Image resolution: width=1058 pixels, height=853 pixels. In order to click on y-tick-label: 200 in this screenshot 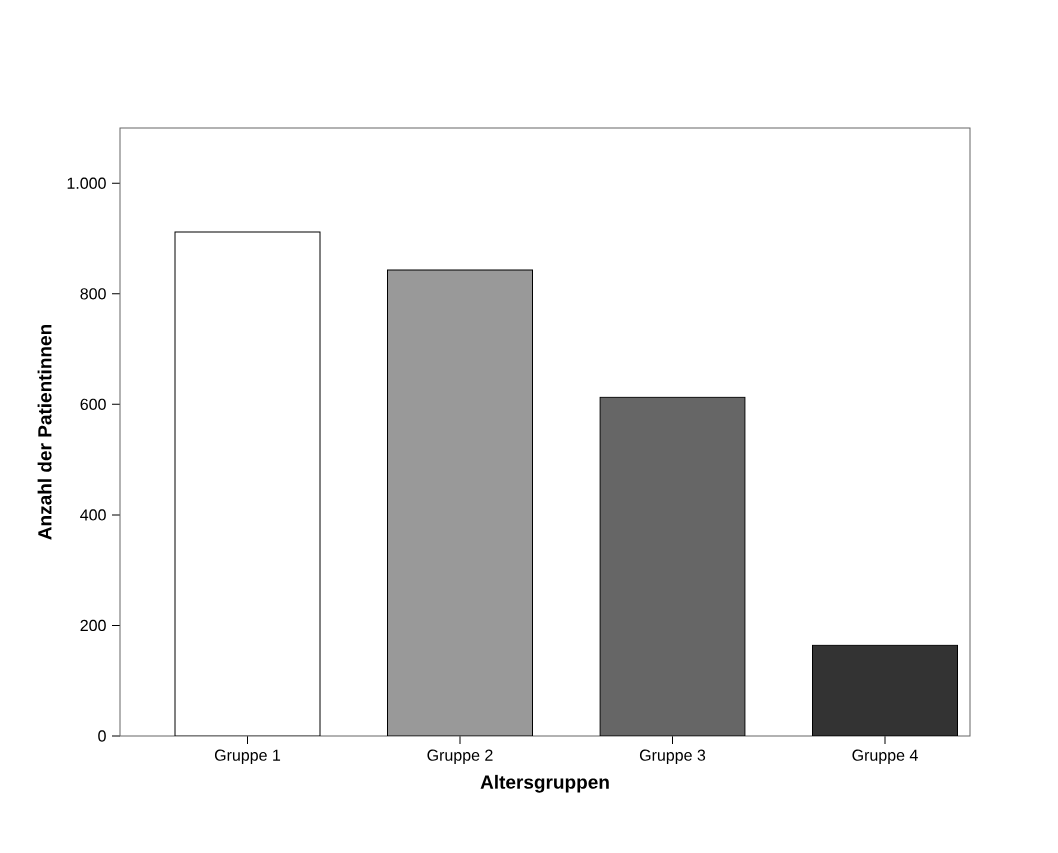, I will do `click(93, 625)`.